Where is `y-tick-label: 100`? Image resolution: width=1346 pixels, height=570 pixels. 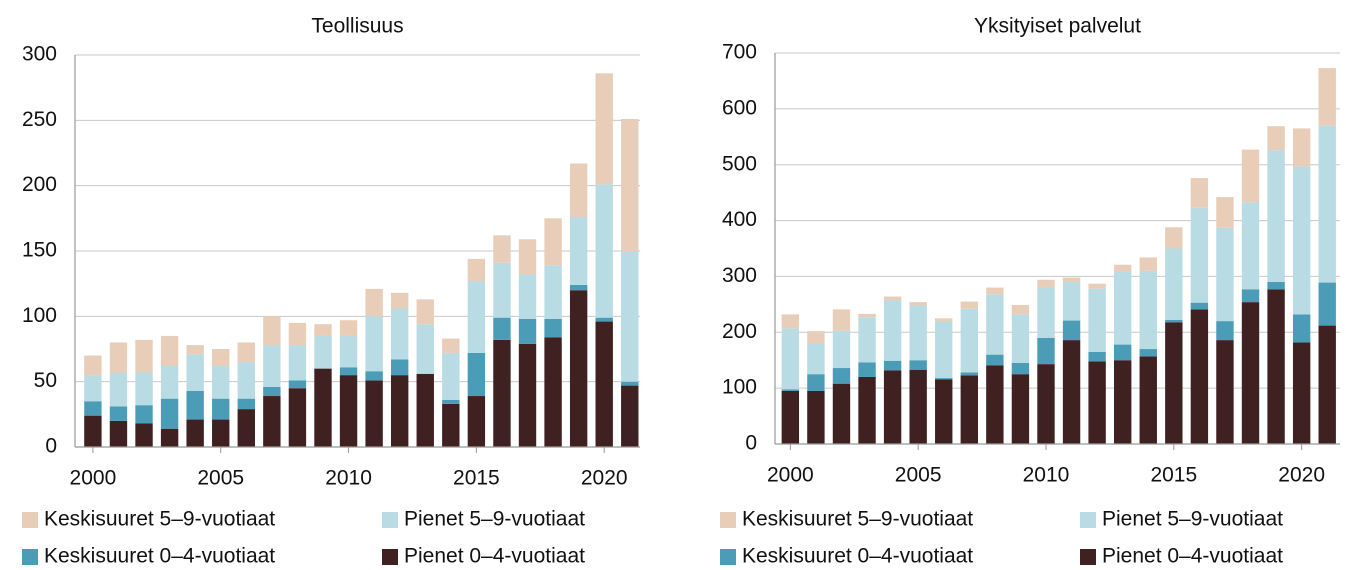
y-tick-label: 100 is located at coordinates (39, 315).